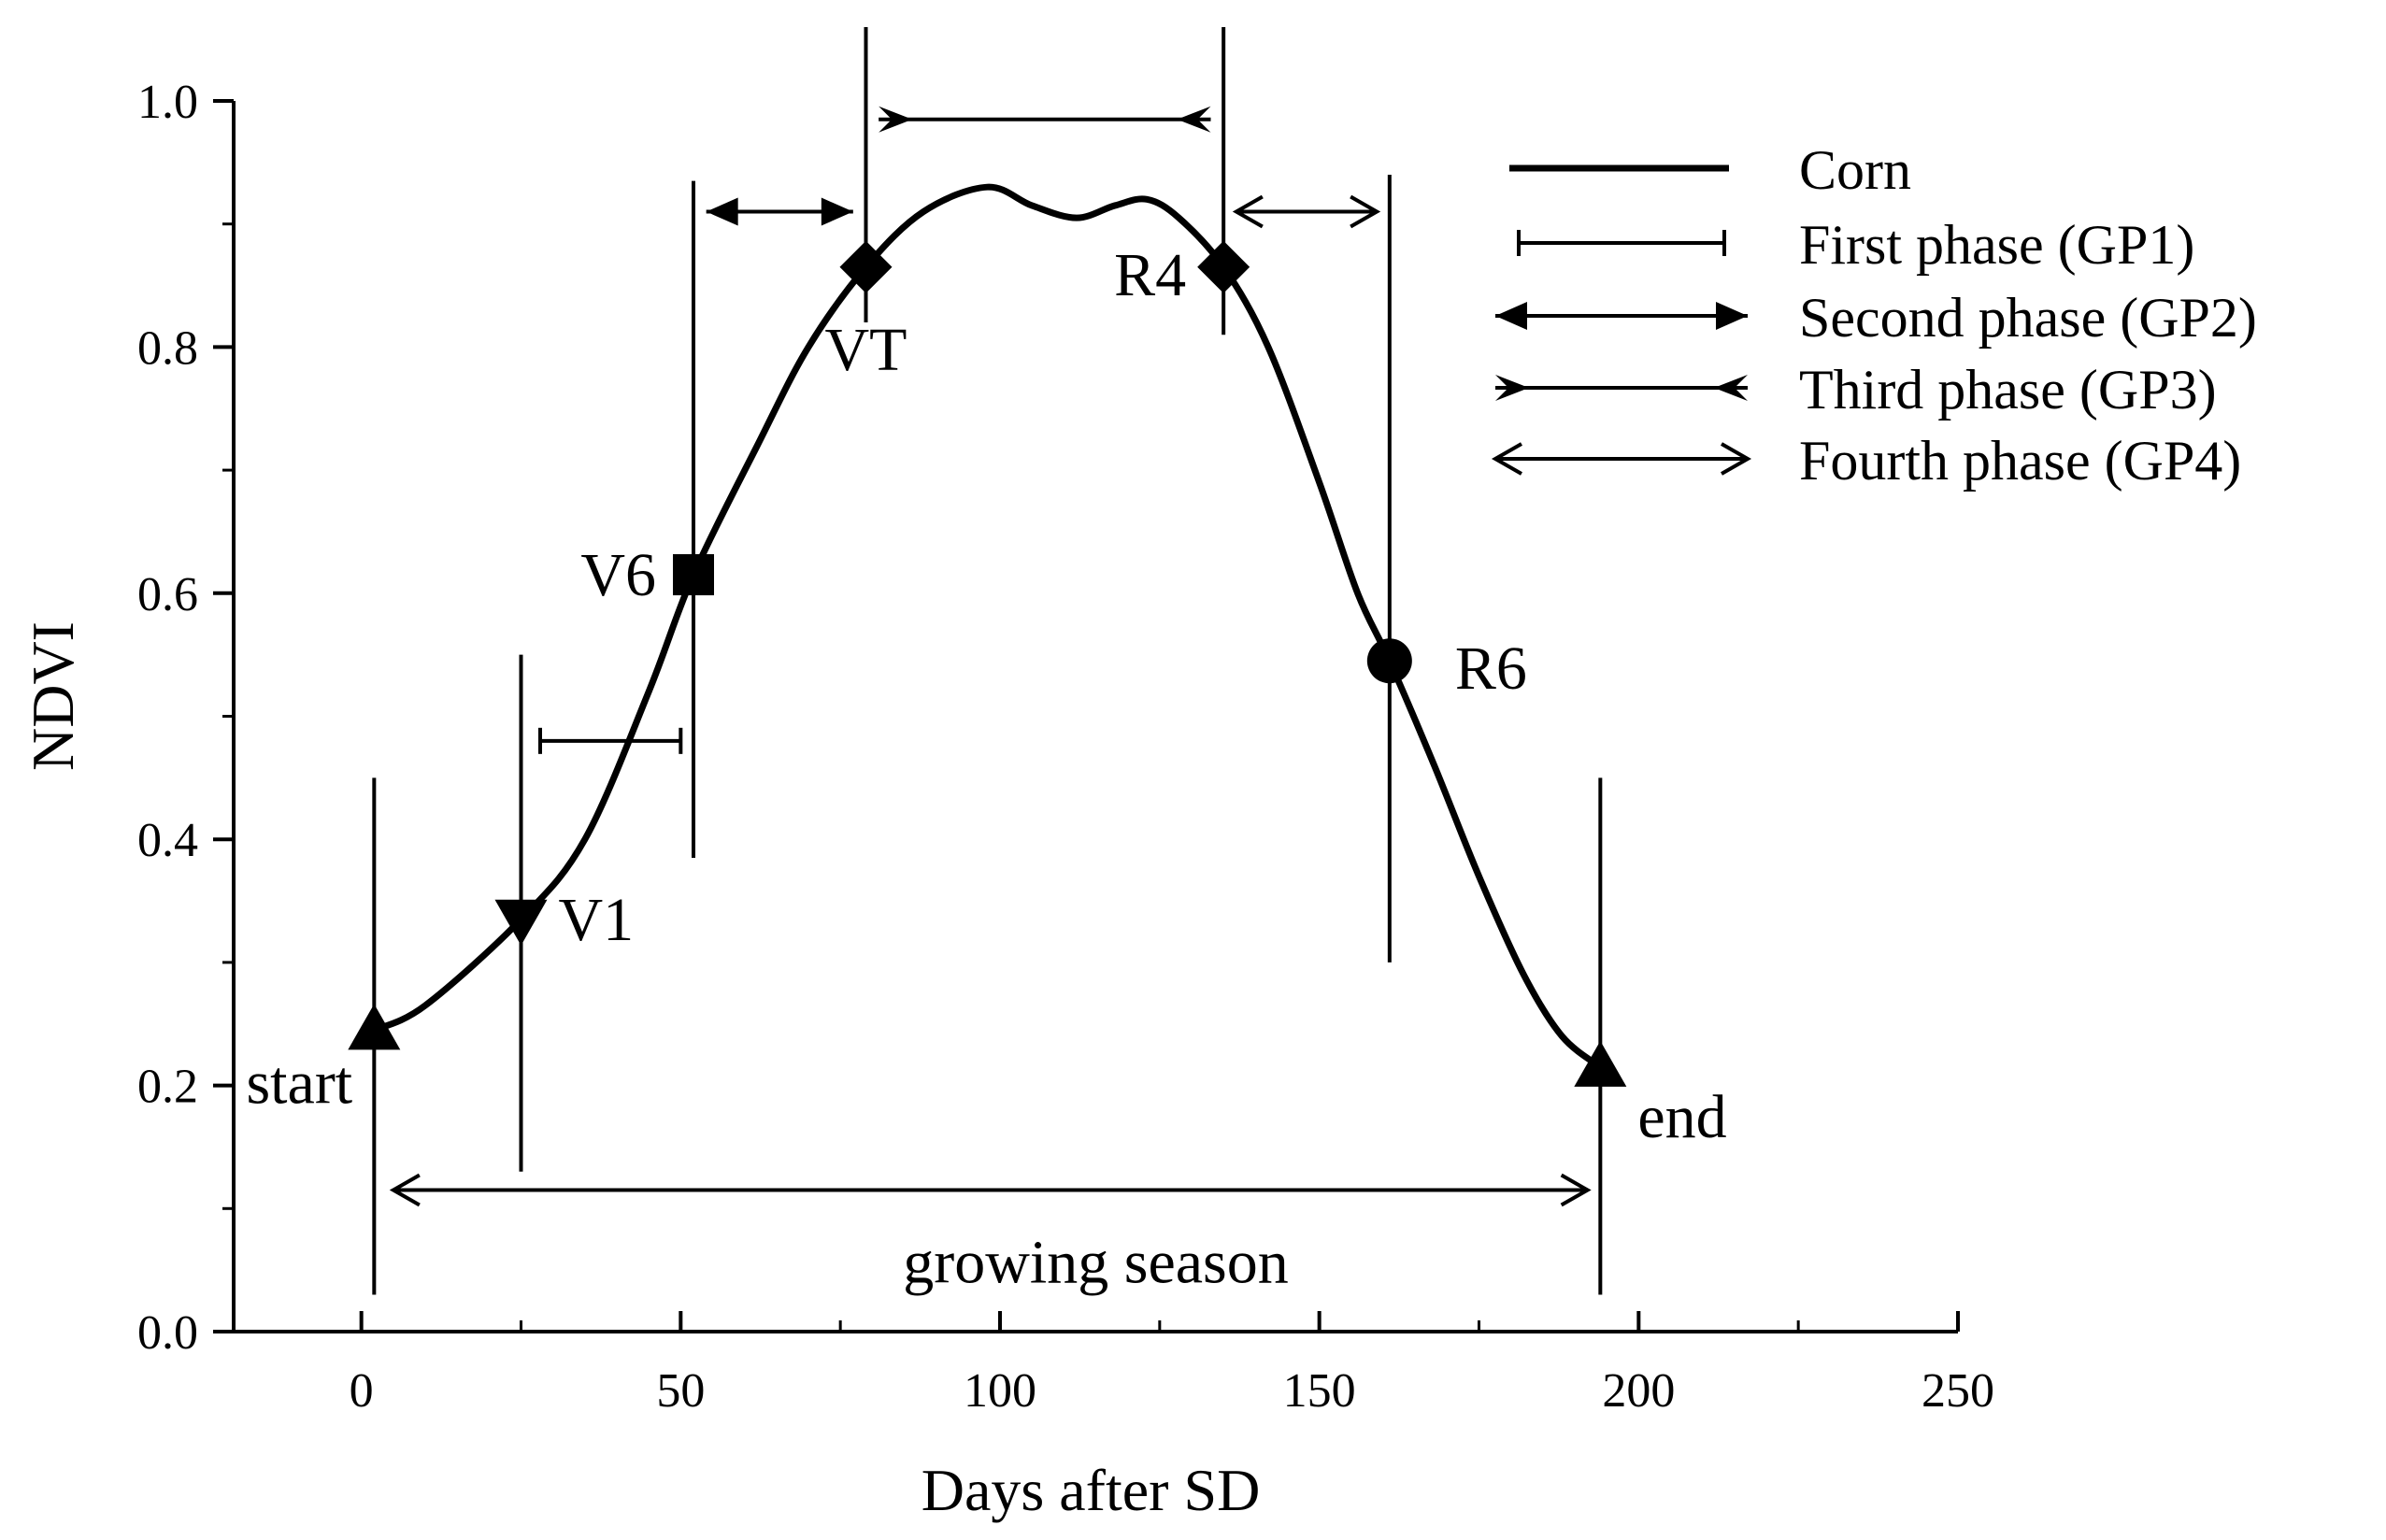 This screenshot has height=1540, width=2386. I want to click on stage-label-vt: VT, so click(866, 350).